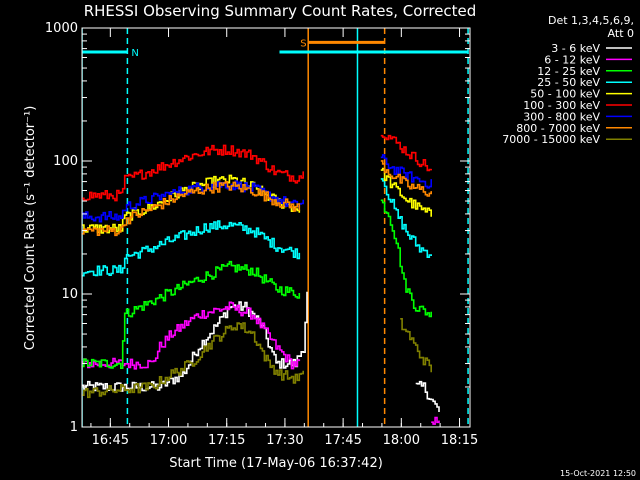 This screenshot has height=480, width=640. I want to click on legend-entry-7: 800 - 7000 keV, so click(574, 128).